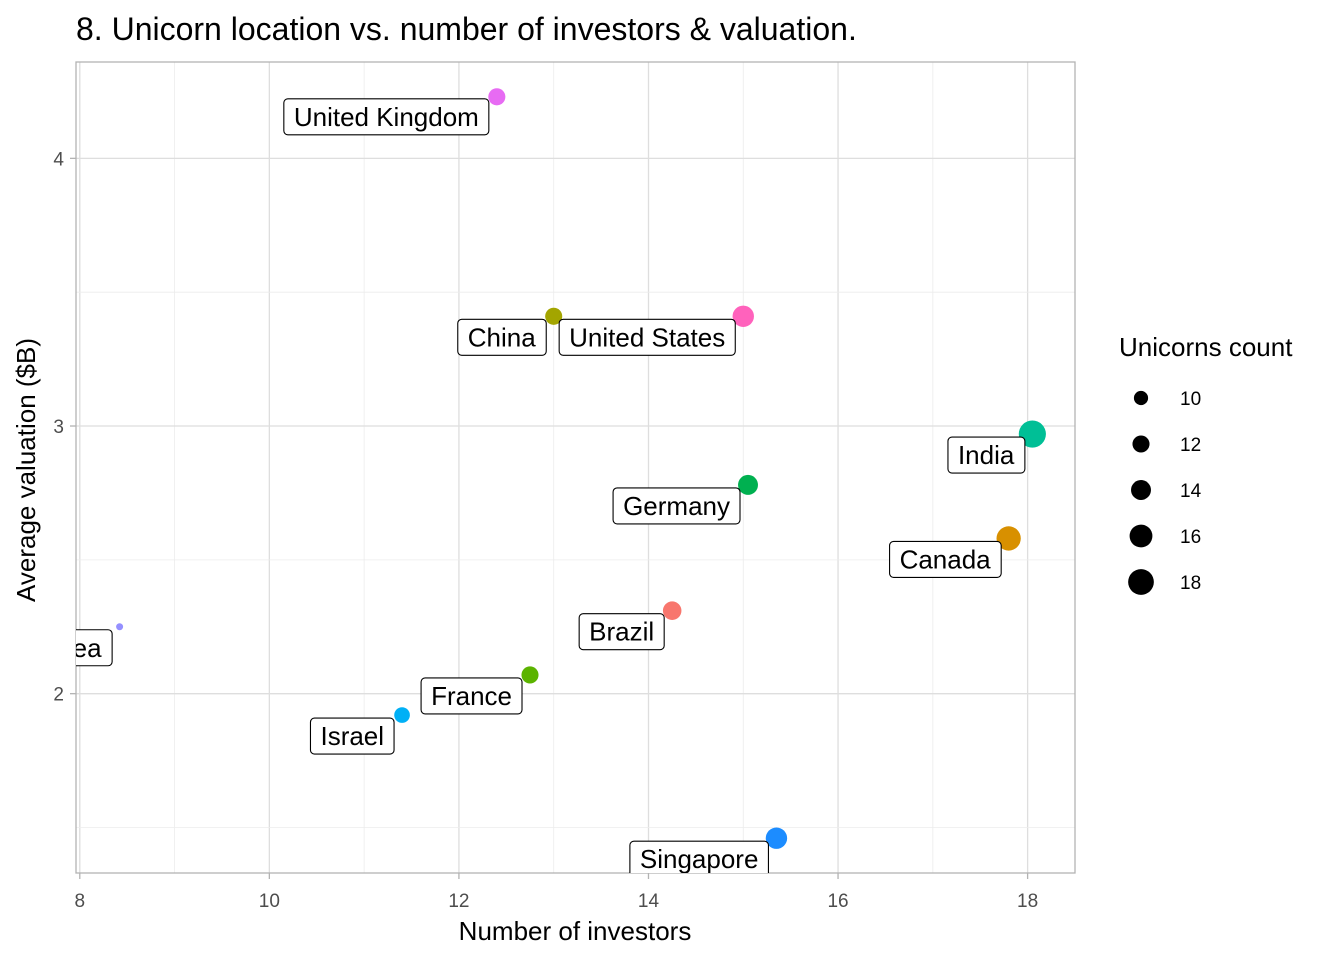 The height and width of the screenshot is (960, 1344). Describe the element at coordinates (26, 470) in the screenshot. I see `y-axis-title: Average valuation ($B)` at that location.